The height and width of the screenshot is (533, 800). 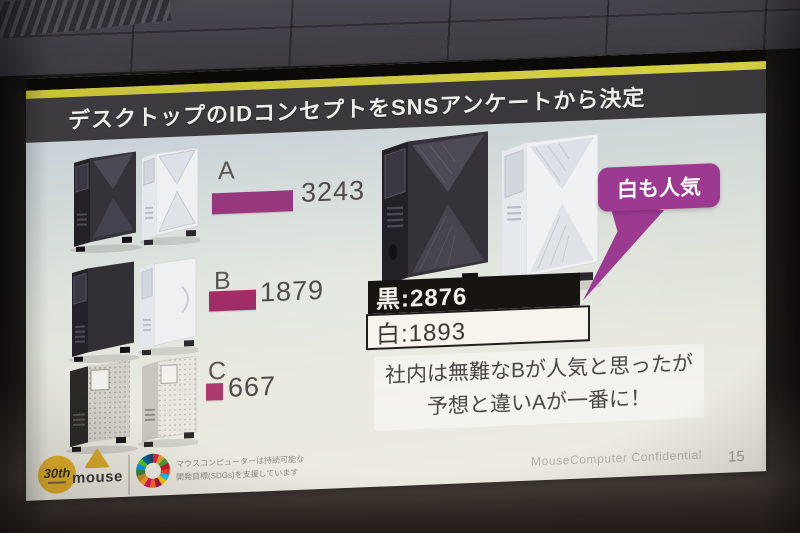 What do you see at coordinates (435, 212) in the screenshot?
I see `black-case-large` at bounding box center [435, 212].